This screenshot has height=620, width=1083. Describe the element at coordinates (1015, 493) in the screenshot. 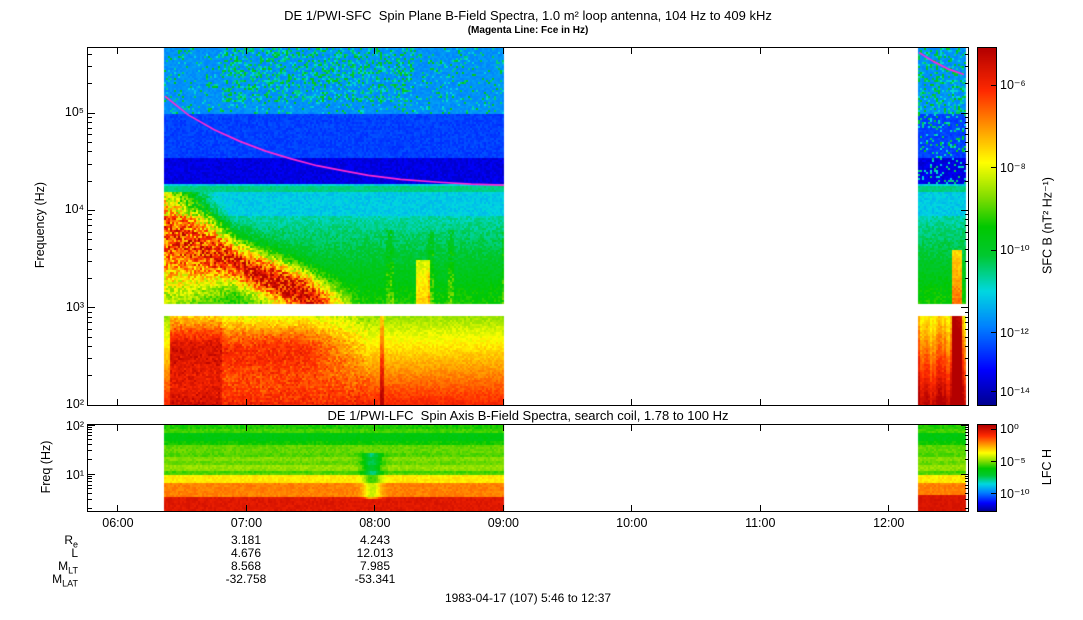

I see `colorbar-tick-label: 10⁻¹⁰` at that location.